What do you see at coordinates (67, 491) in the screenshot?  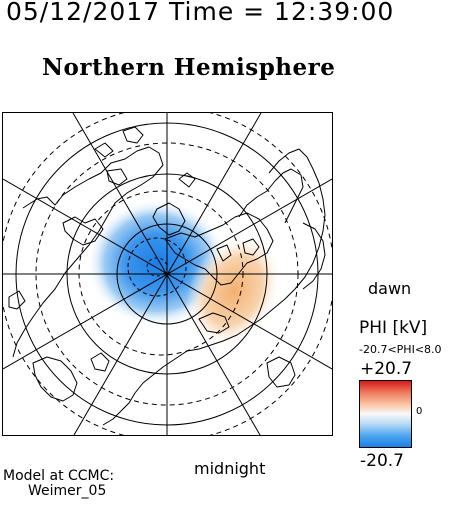 I see `model-credit-line2: Weimer_05` at bounding box center [67, 491].